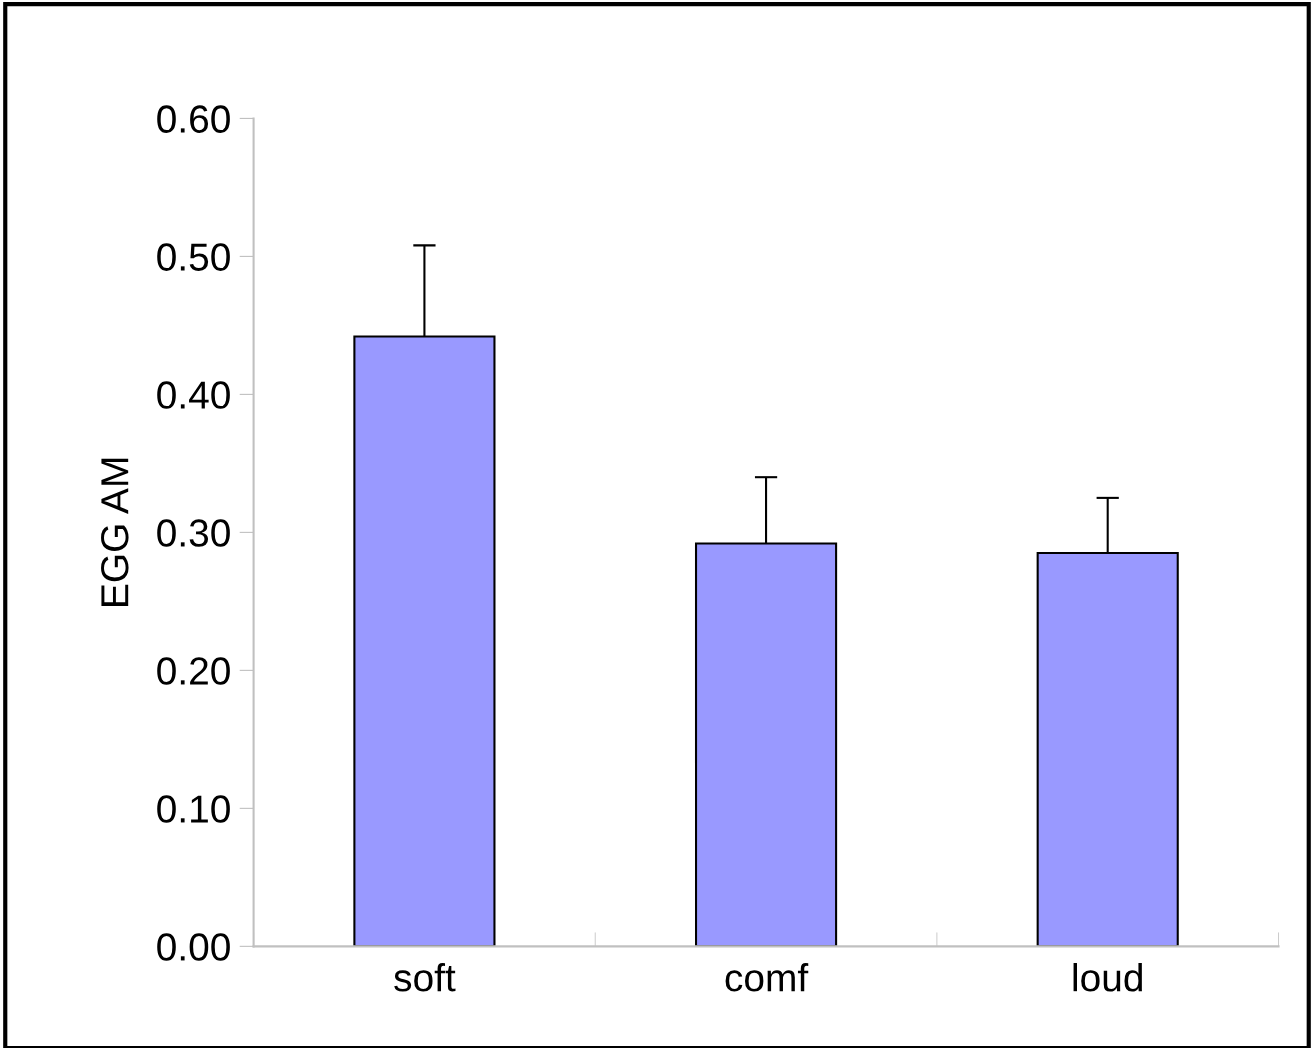 This screenshot has height=1048, width=1314. I want to click on y-tick-label: 0.30, so click(193, 533).